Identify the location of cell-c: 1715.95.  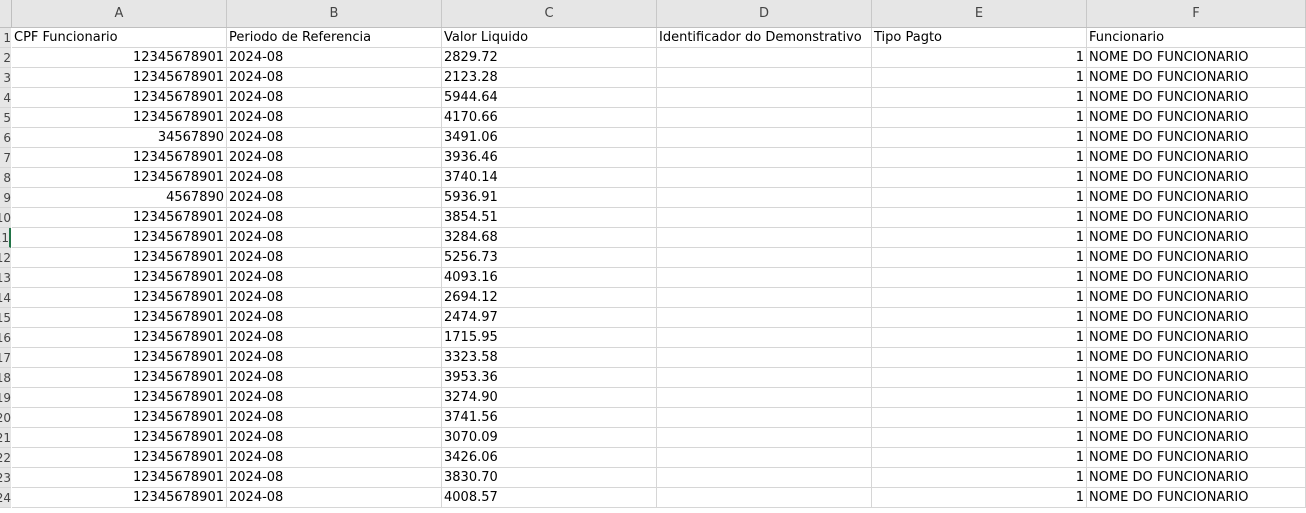
(549, 338).